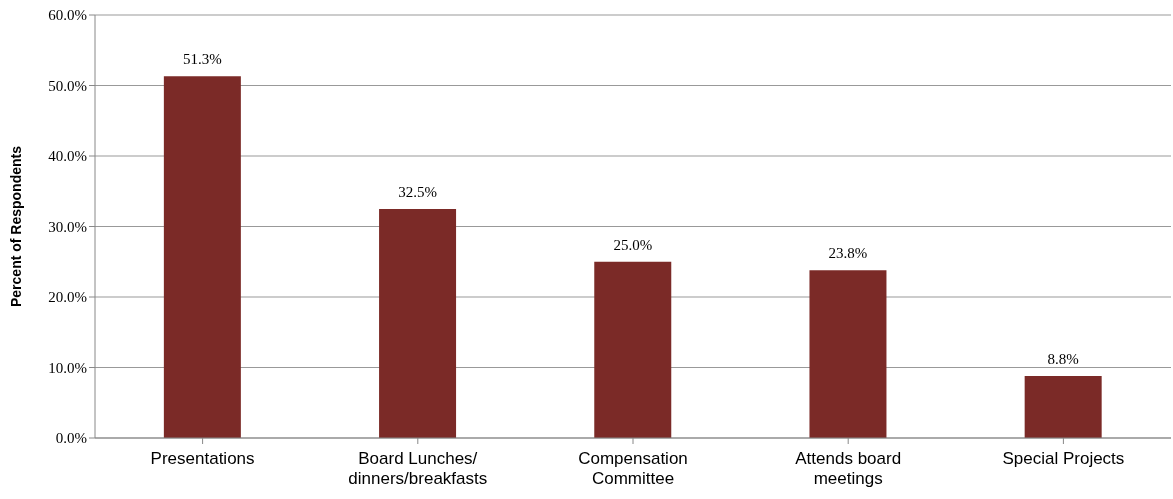 The height and width of the screenshot is (499, 1173). Describe the element at coordinates (418, 468) in the screenshot. I see `x-tick-label: Board Lunches/ dinners/breakfasts` at that location.